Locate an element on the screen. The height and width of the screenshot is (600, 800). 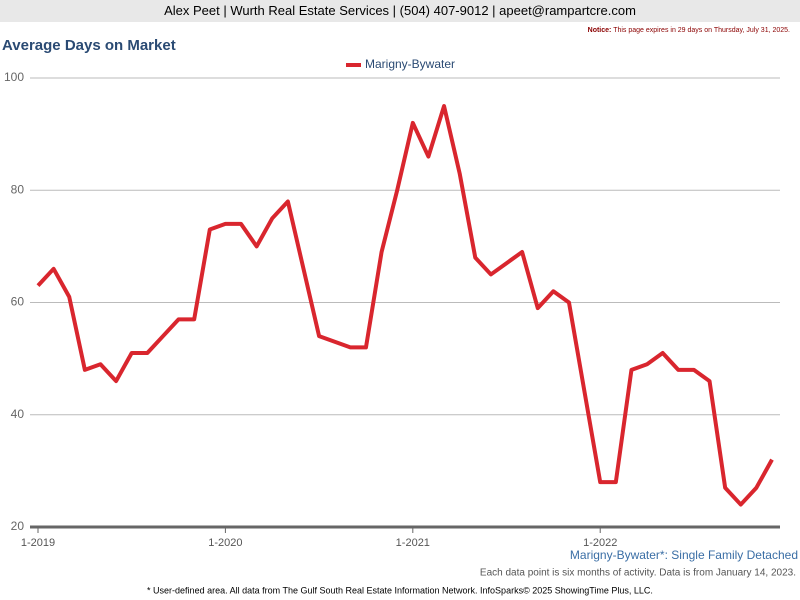
y-tick-label: 60 is located at coordinates (18, 302).